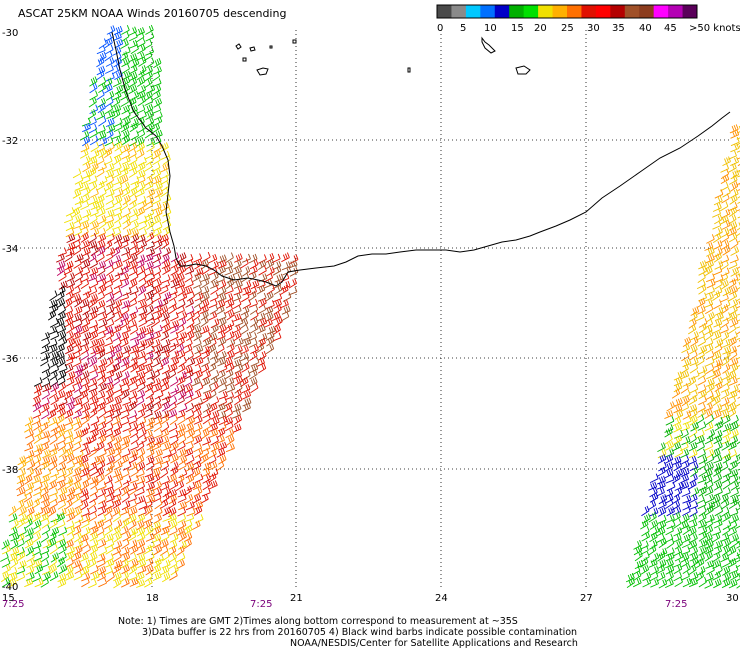 The height and width of the screenshot is (650, 740). What do you see at coordinates (10, 587) in the screenshot?
I see `lat-label: -40` at bounding box center [10, 587].